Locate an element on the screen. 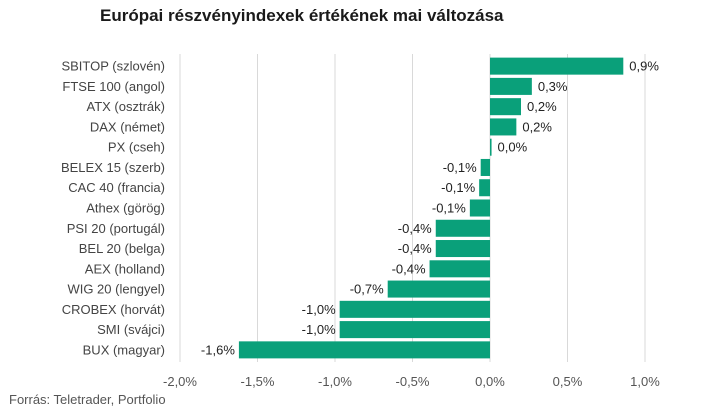 The width and height of the screenshot is (723, 416). category-label: ATX (osztrák) is located at coordinates (126, 106).